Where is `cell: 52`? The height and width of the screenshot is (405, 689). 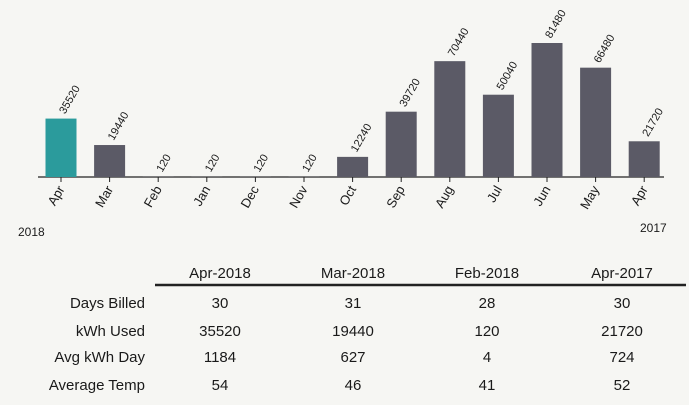 cell: 52 is located at coordinates (622, 385).